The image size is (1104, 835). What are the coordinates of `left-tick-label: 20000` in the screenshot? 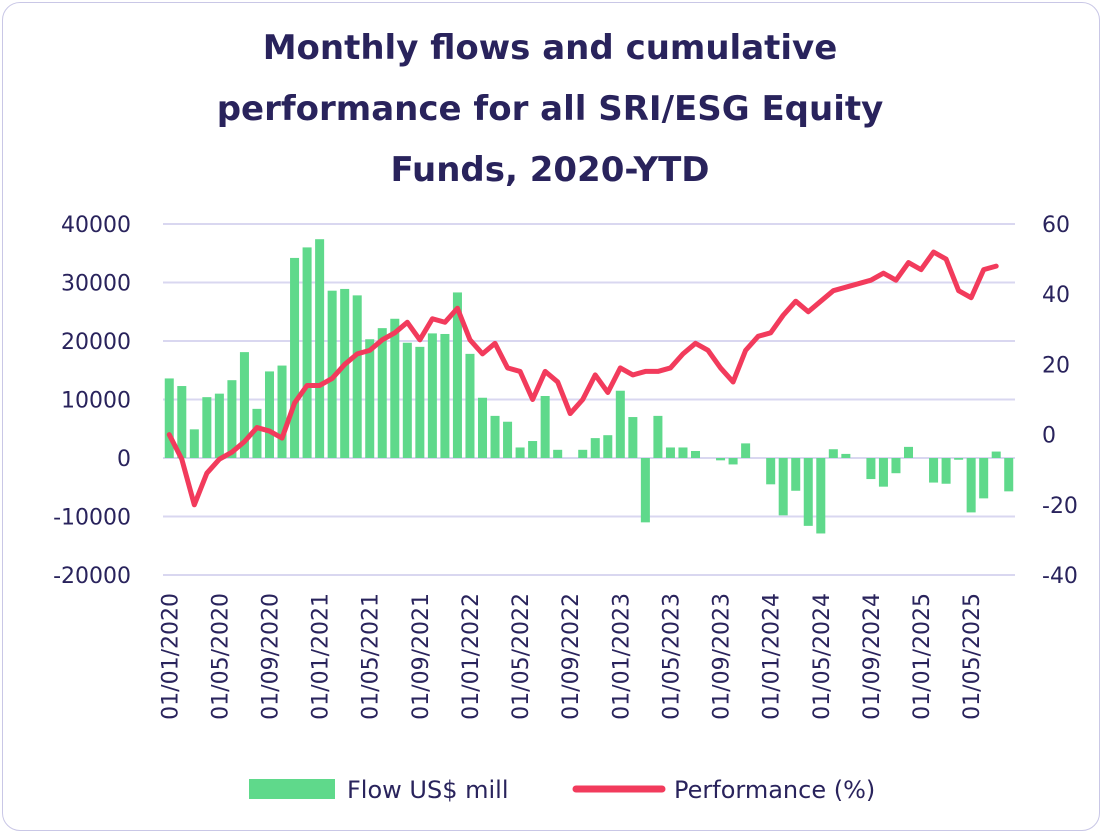 It's located at (96, 342).